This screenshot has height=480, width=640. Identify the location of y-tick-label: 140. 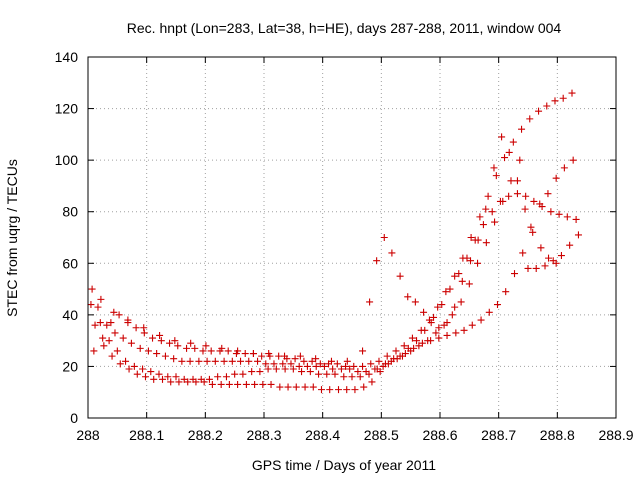
(67, 57).